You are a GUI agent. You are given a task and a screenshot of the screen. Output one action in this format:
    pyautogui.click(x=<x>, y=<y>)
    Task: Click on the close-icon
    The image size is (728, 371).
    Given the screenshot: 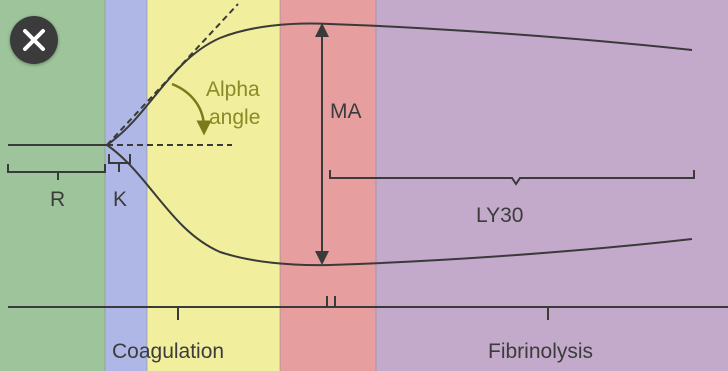 What is the action you would take?
    pyautogui.click(x=34, y=40)
    